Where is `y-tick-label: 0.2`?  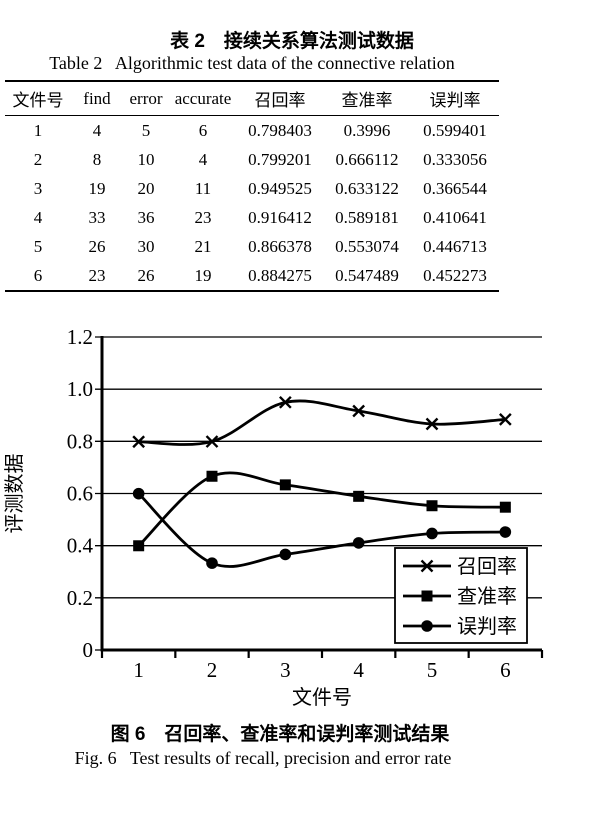
y-tick-label: 0.2 is located at coordinates (80, 598).